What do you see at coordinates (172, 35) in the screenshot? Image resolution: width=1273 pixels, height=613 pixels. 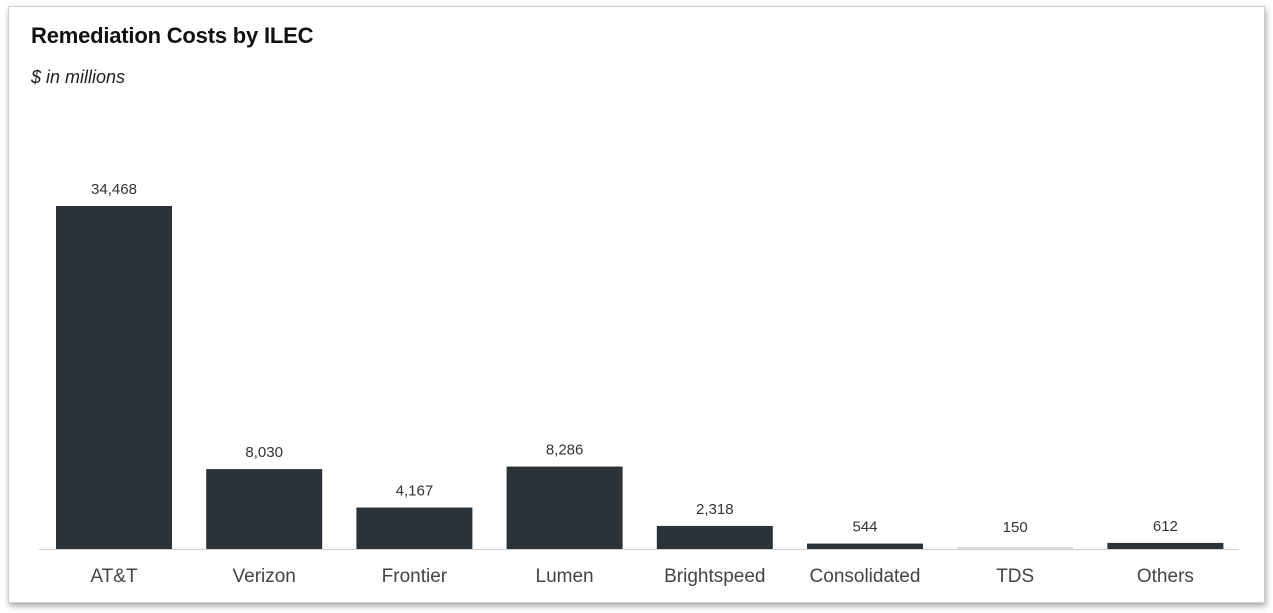 I see `chart-title: Remediation Costs by ILEC` at bounding box center [172, 35].